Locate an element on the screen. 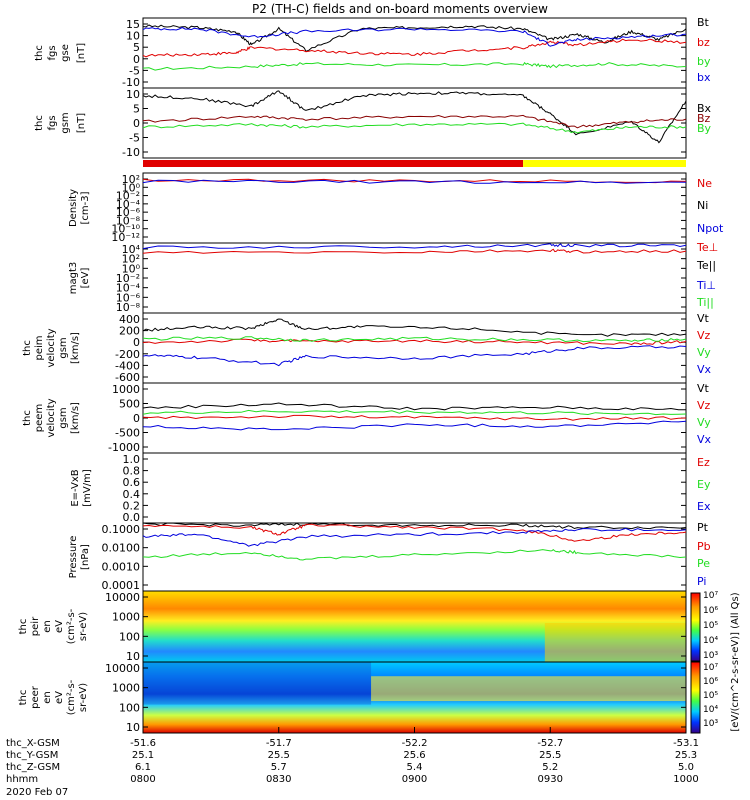 Image resolution: width=750 pixels, height=800 pixels. ylabel-text: fgs is located at coordinates (52, 122).